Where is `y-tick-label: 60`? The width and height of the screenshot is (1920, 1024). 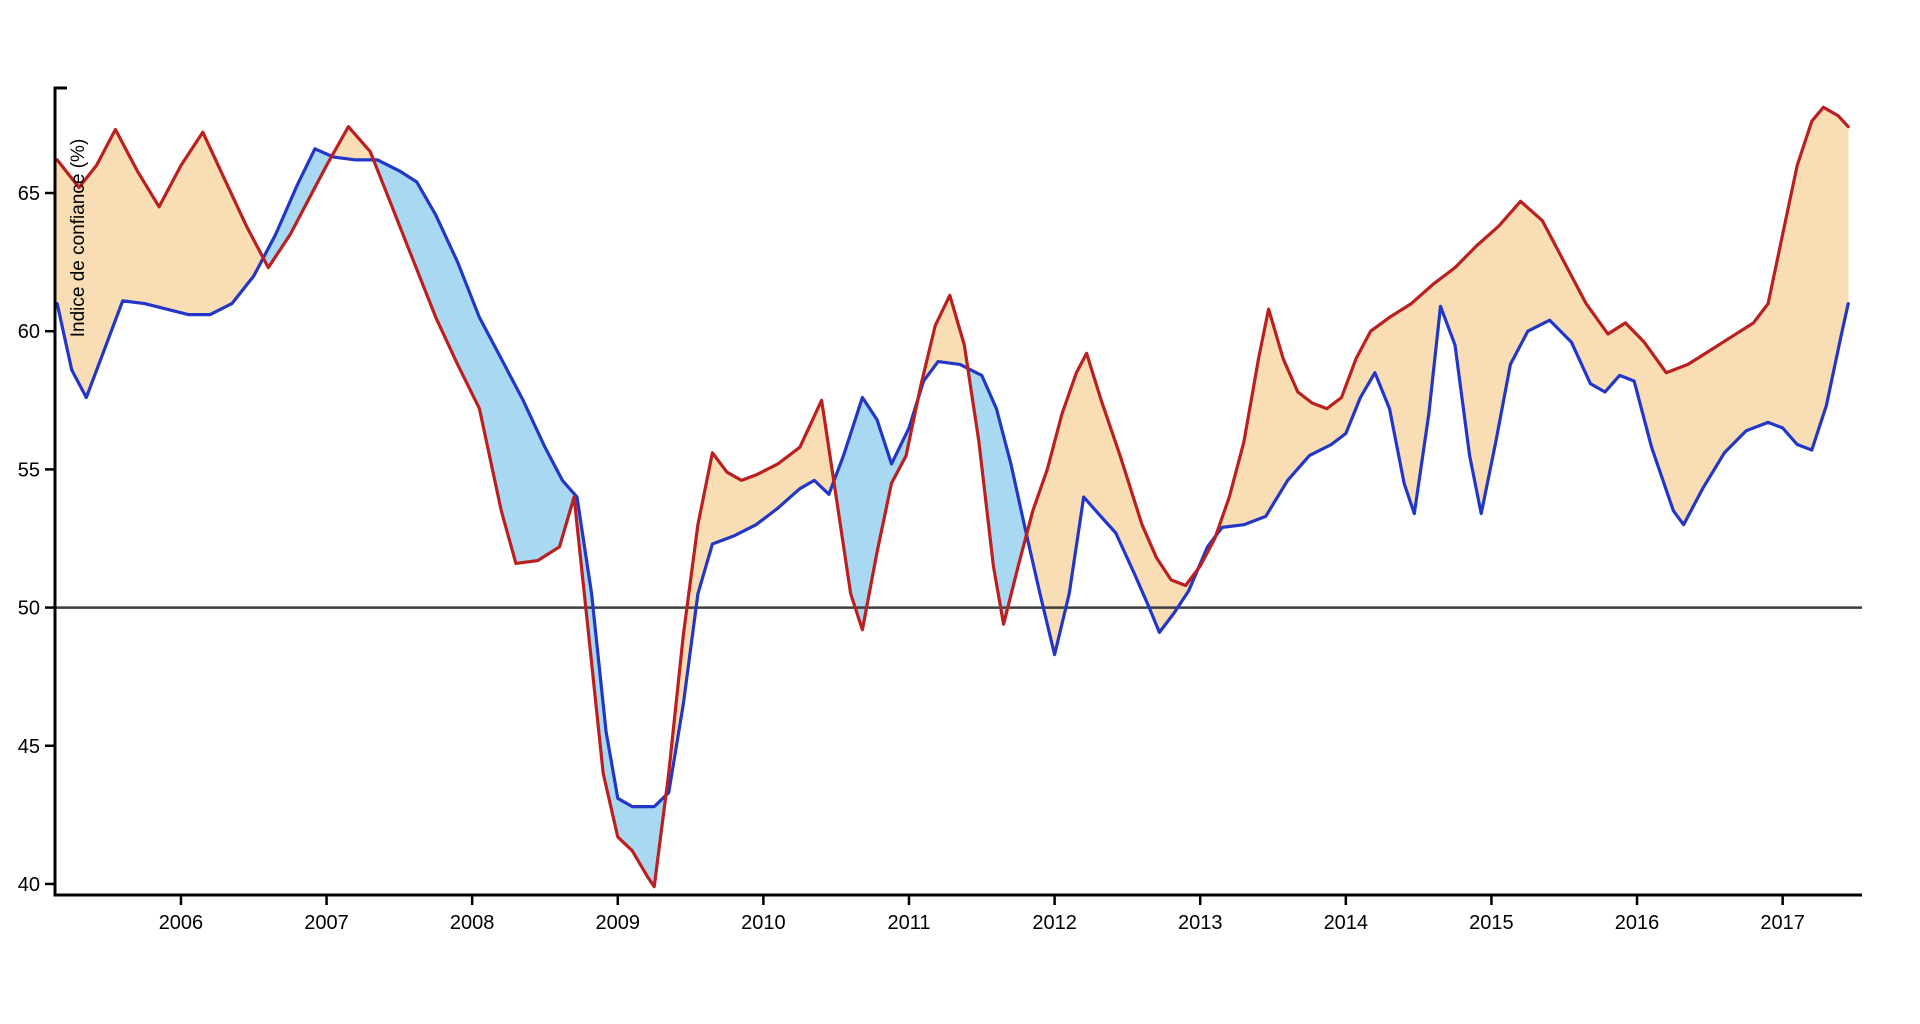 y-tick-label: 60 is located at coordinates (29, 332).